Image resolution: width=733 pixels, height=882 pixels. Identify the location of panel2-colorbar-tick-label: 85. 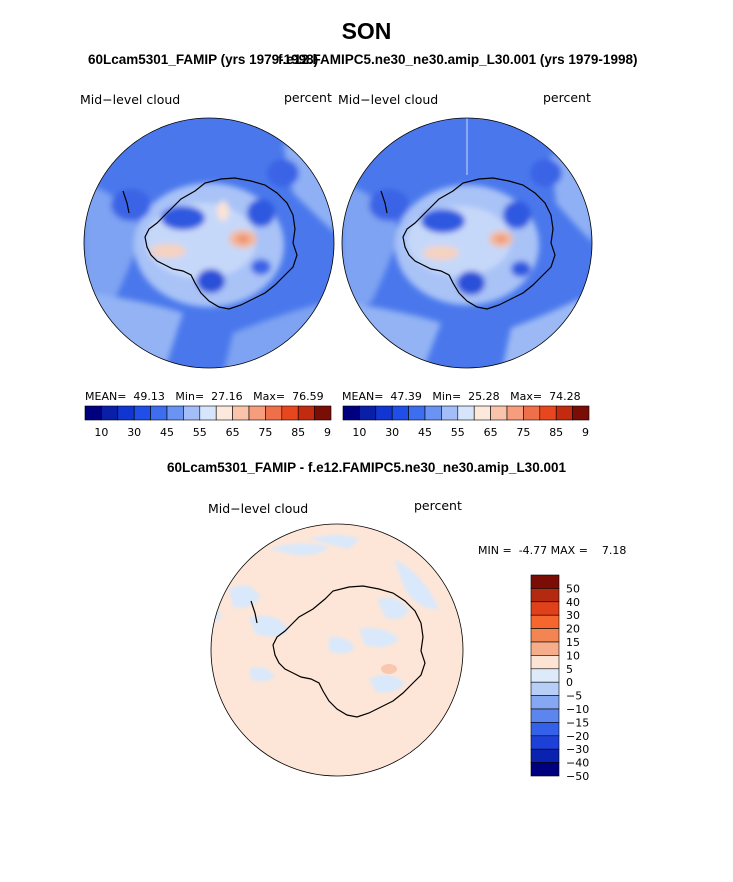
(556, 432).